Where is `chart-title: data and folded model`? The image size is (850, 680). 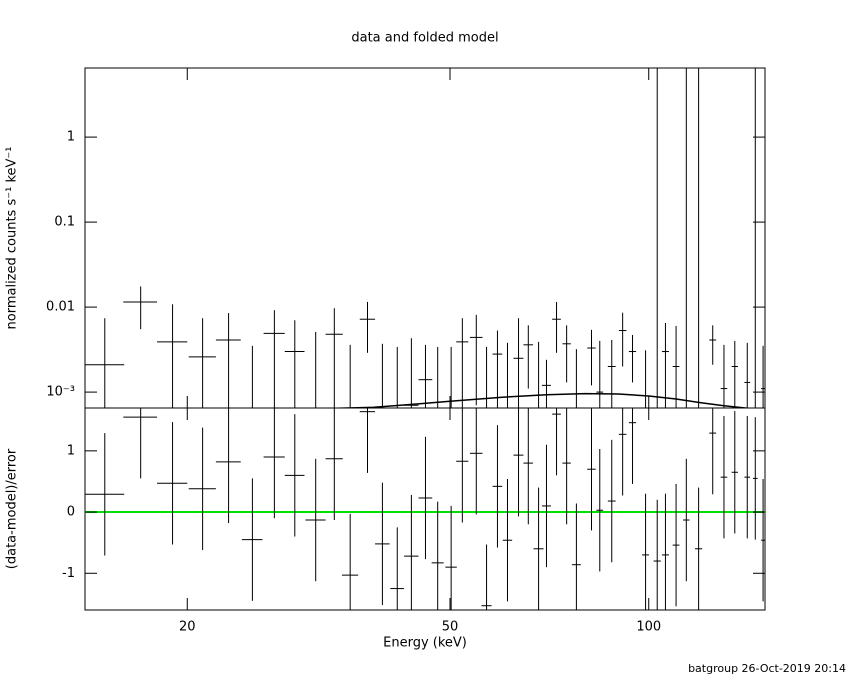
chart-title: data and folded model is located at coordinates (424, 38).